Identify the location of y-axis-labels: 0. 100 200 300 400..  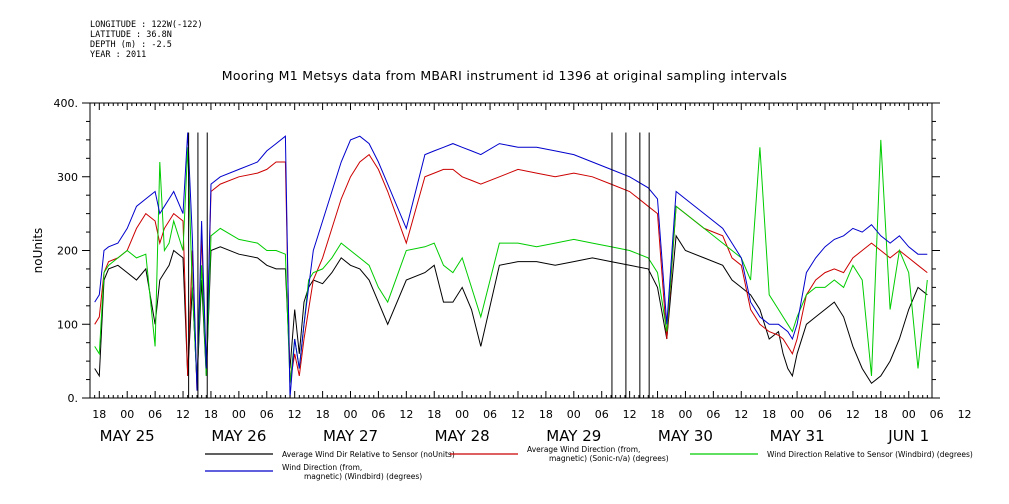
(66, 251).